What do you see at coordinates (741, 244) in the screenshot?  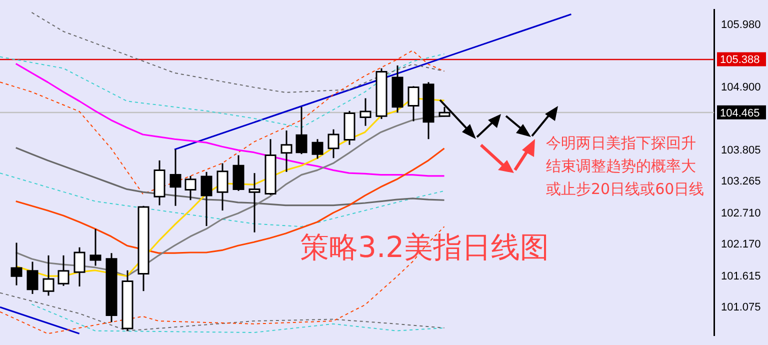 I see `y-tick-label: 102.170` at bounding box center [741, 244].